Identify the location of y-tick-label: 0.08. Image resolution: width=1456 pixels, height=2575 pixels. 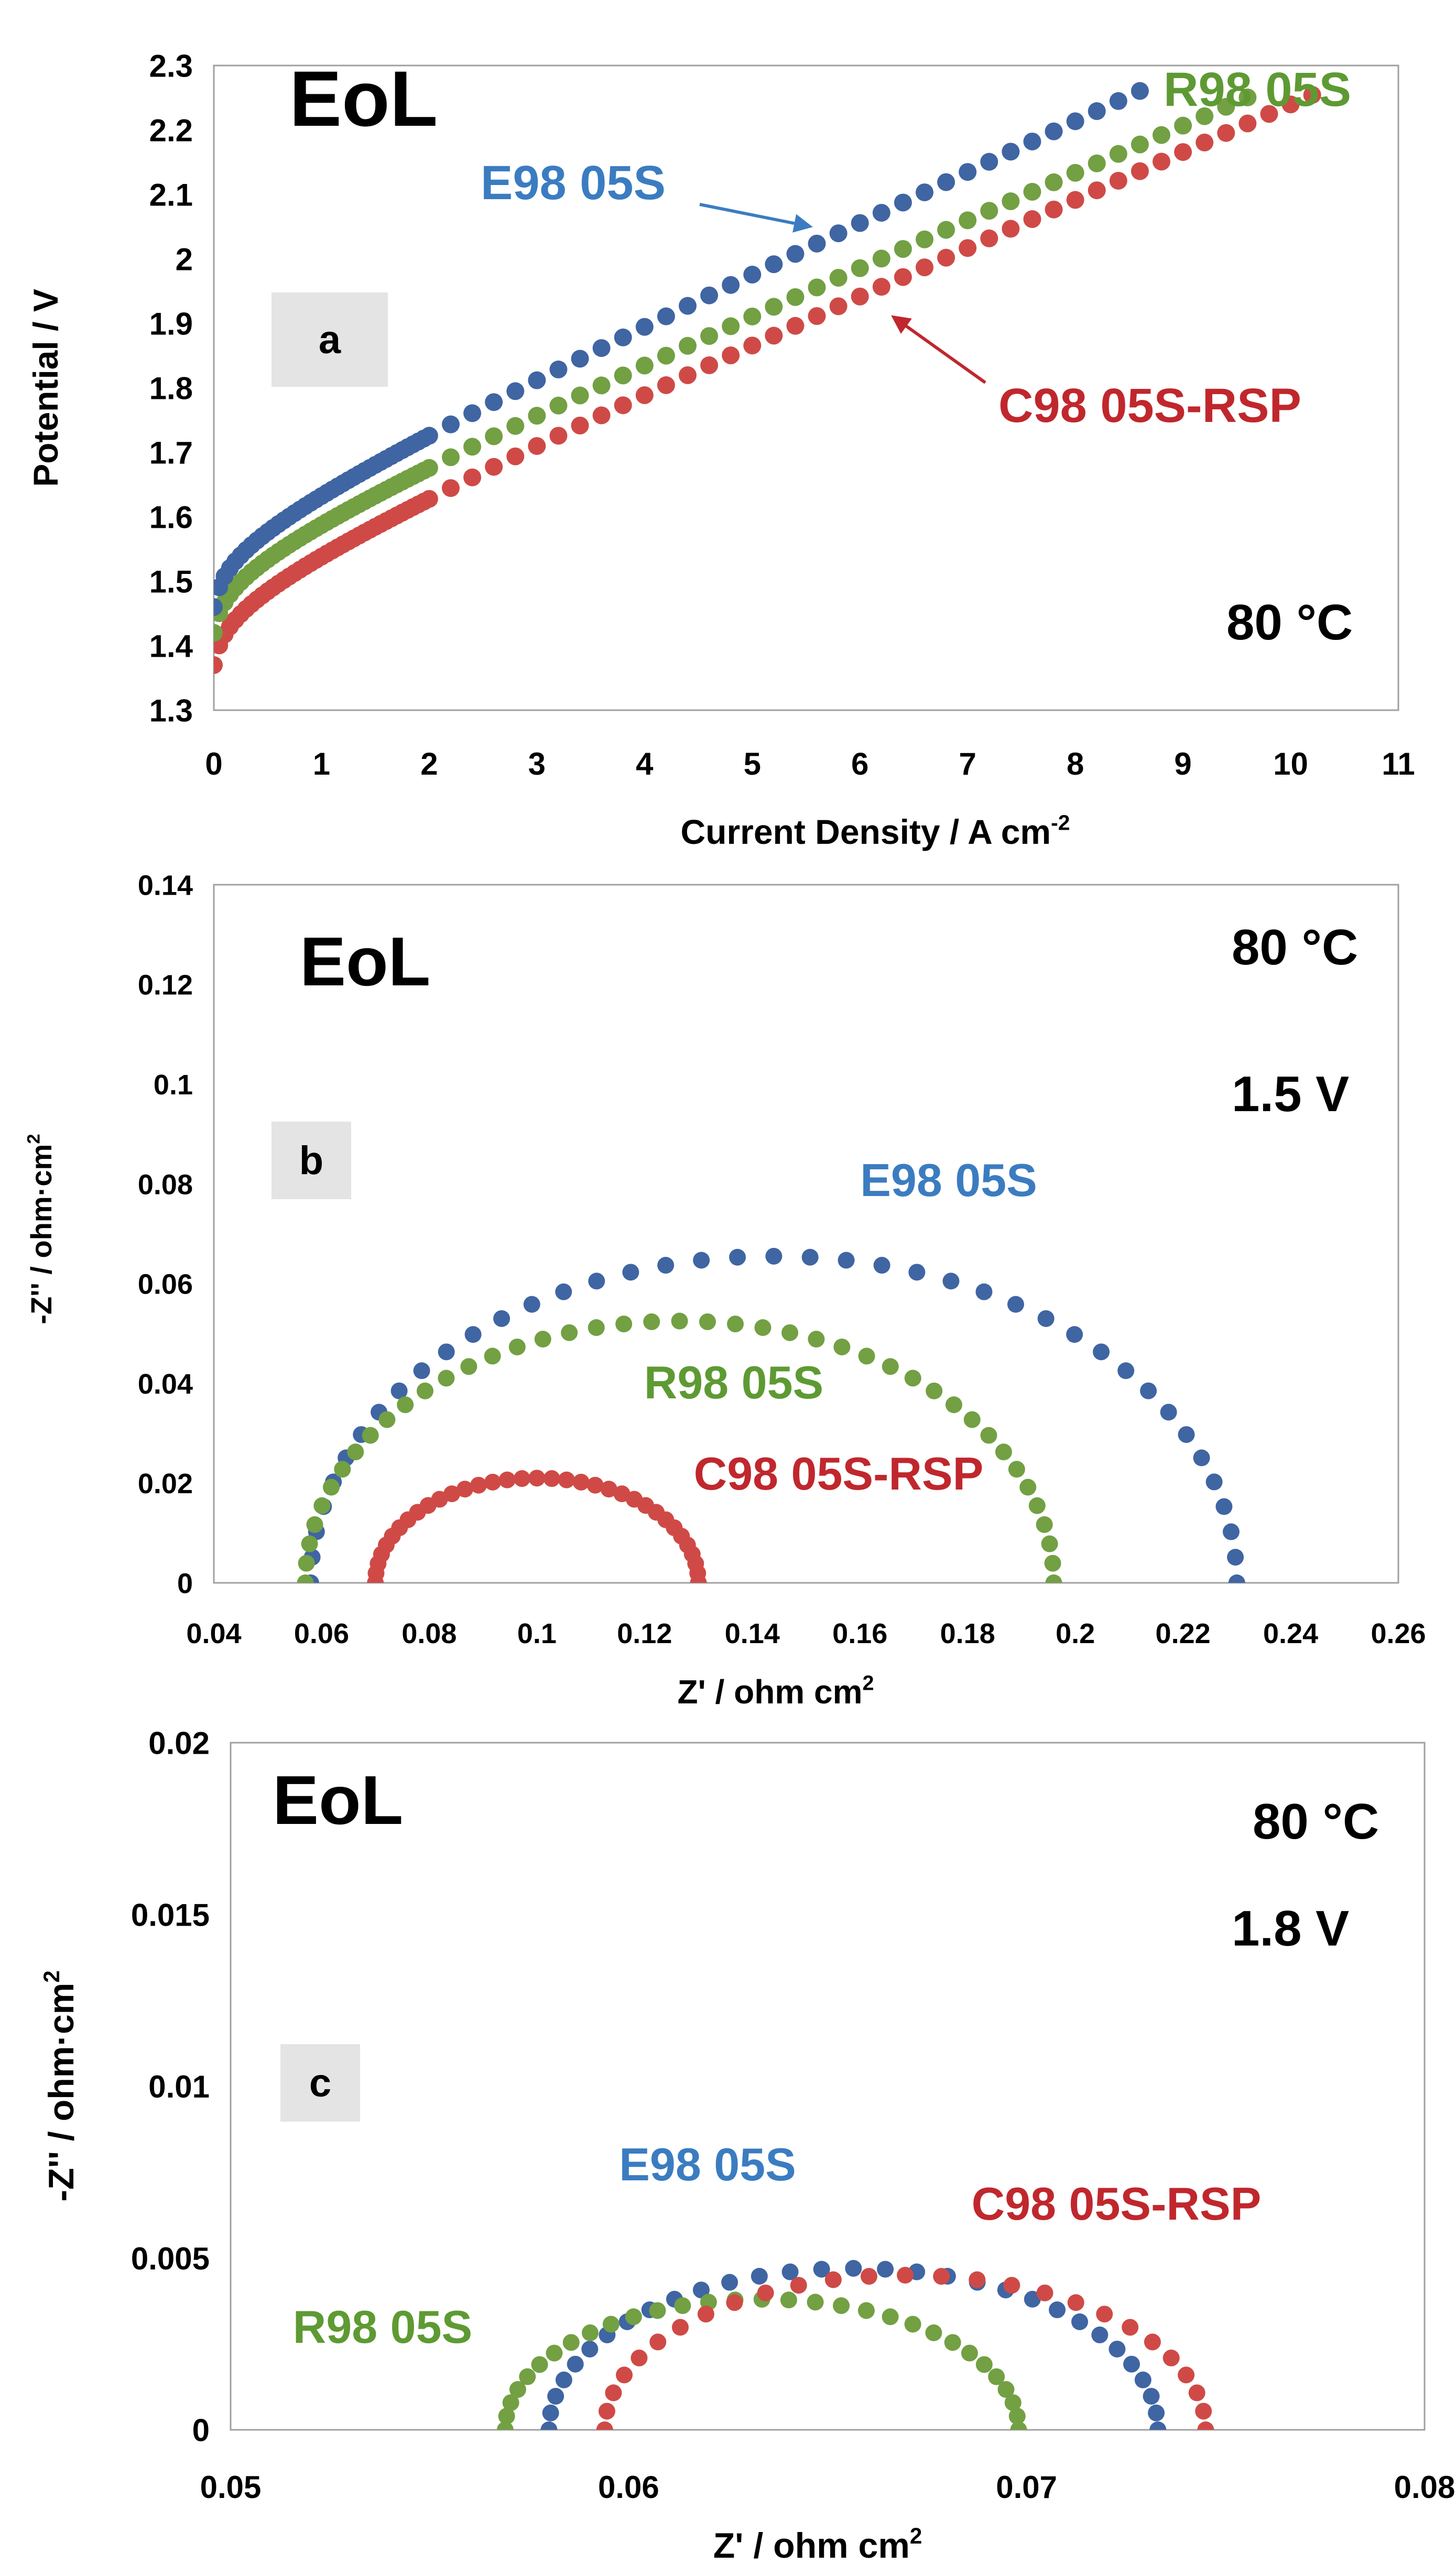
(165, 1184).